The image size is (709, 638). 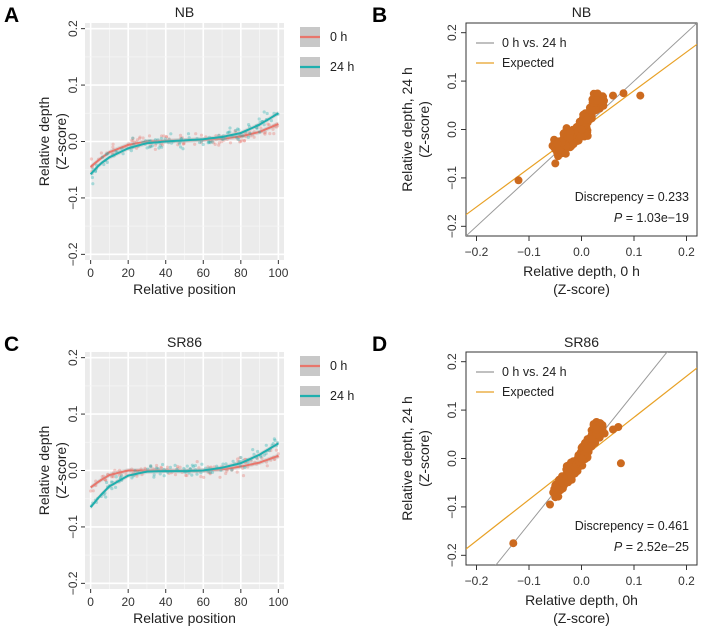 I want to click on panel-letter: D, so click(x=379, y=344).